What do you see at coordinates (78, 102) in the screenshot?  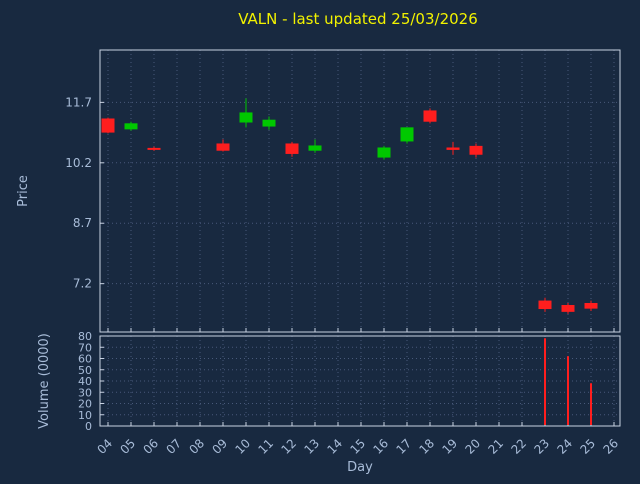 I see `price-tick-label: 11.7` at bounding box center [78, 102].